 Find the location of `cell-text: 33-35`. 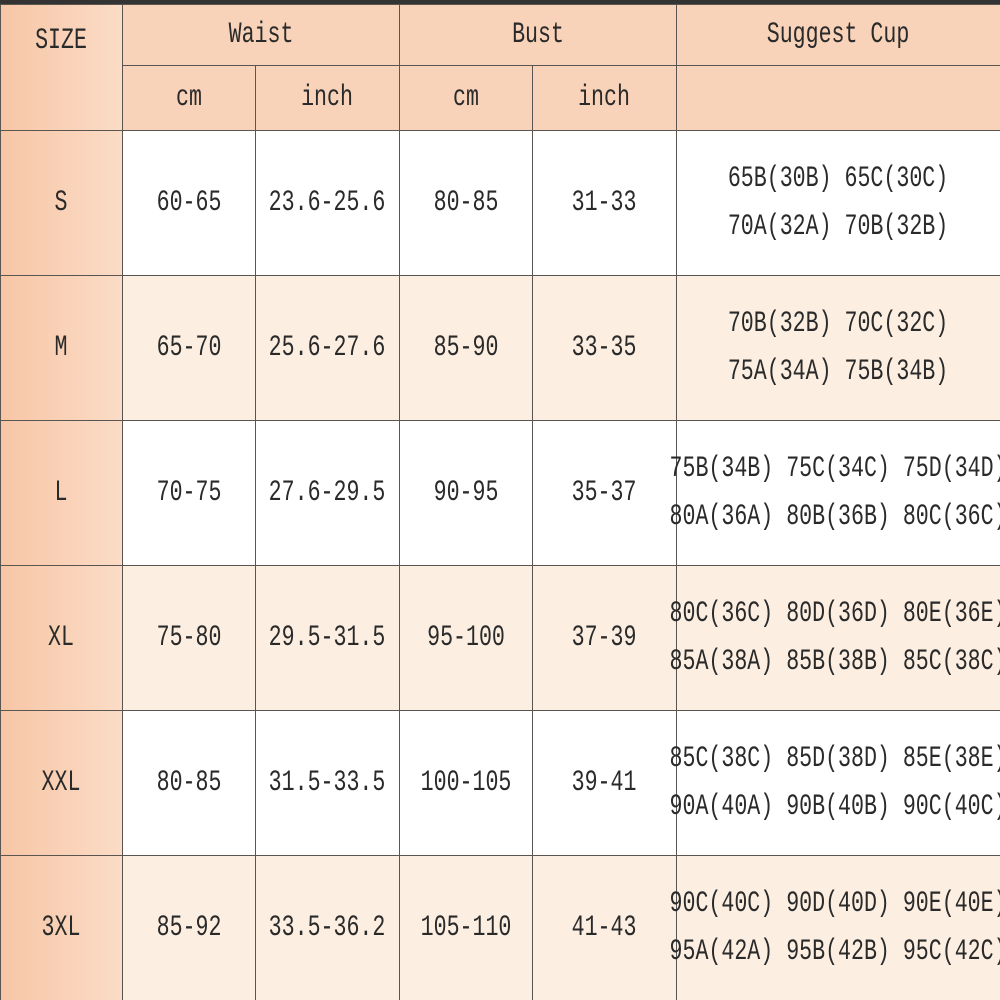

cell-text: 33-35 is located at coordinates (604, 348).